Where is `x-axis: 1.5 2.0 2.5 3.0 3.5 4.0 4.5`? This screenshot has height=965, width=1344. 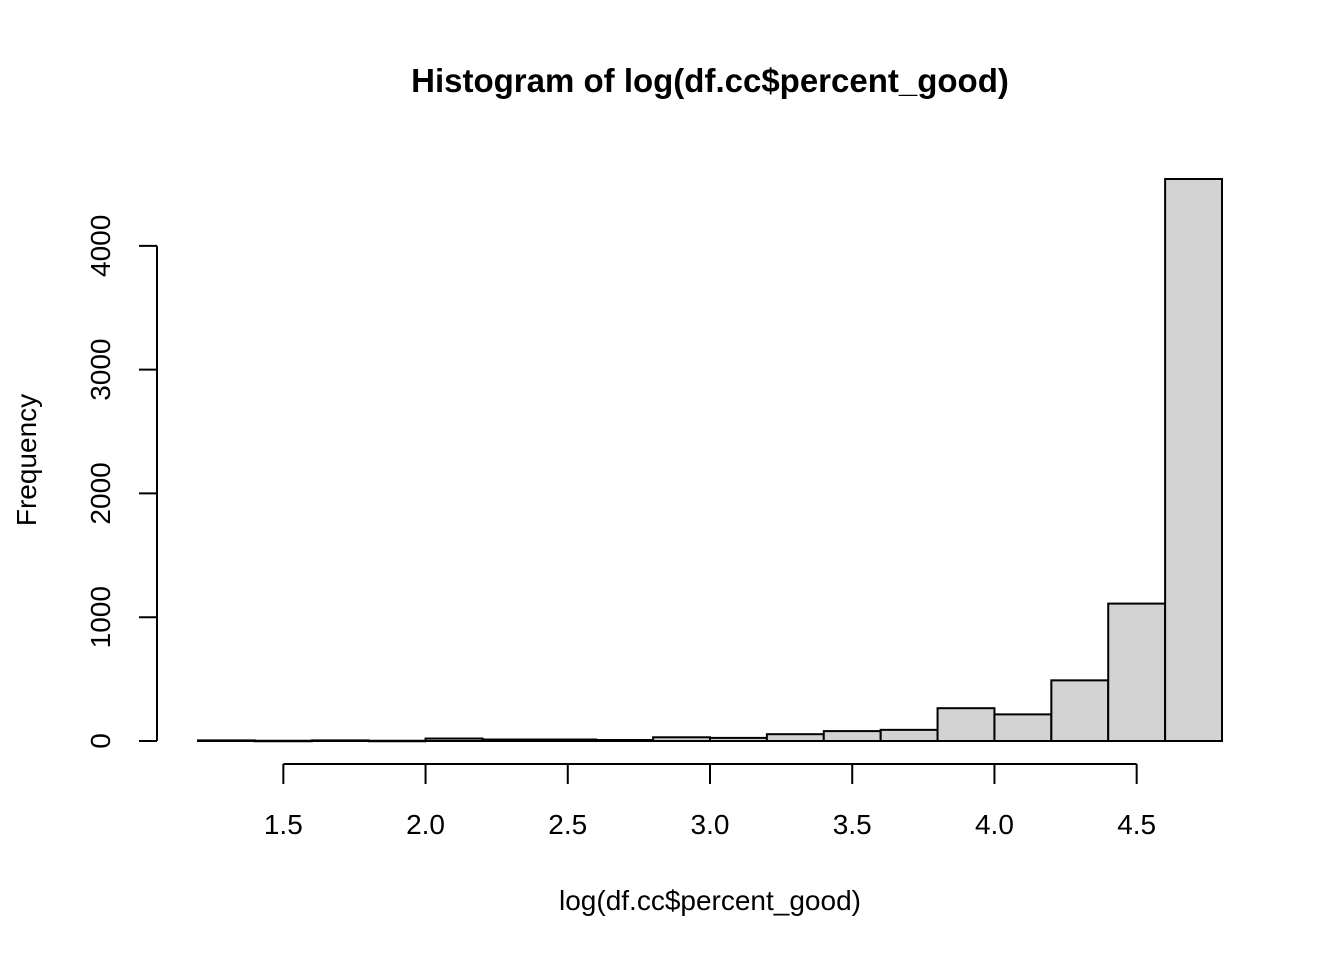 x-axis: 1.5 2.0 2.5 3.0 3.5 4.0 4.5 is located at coordinates (710, 801).